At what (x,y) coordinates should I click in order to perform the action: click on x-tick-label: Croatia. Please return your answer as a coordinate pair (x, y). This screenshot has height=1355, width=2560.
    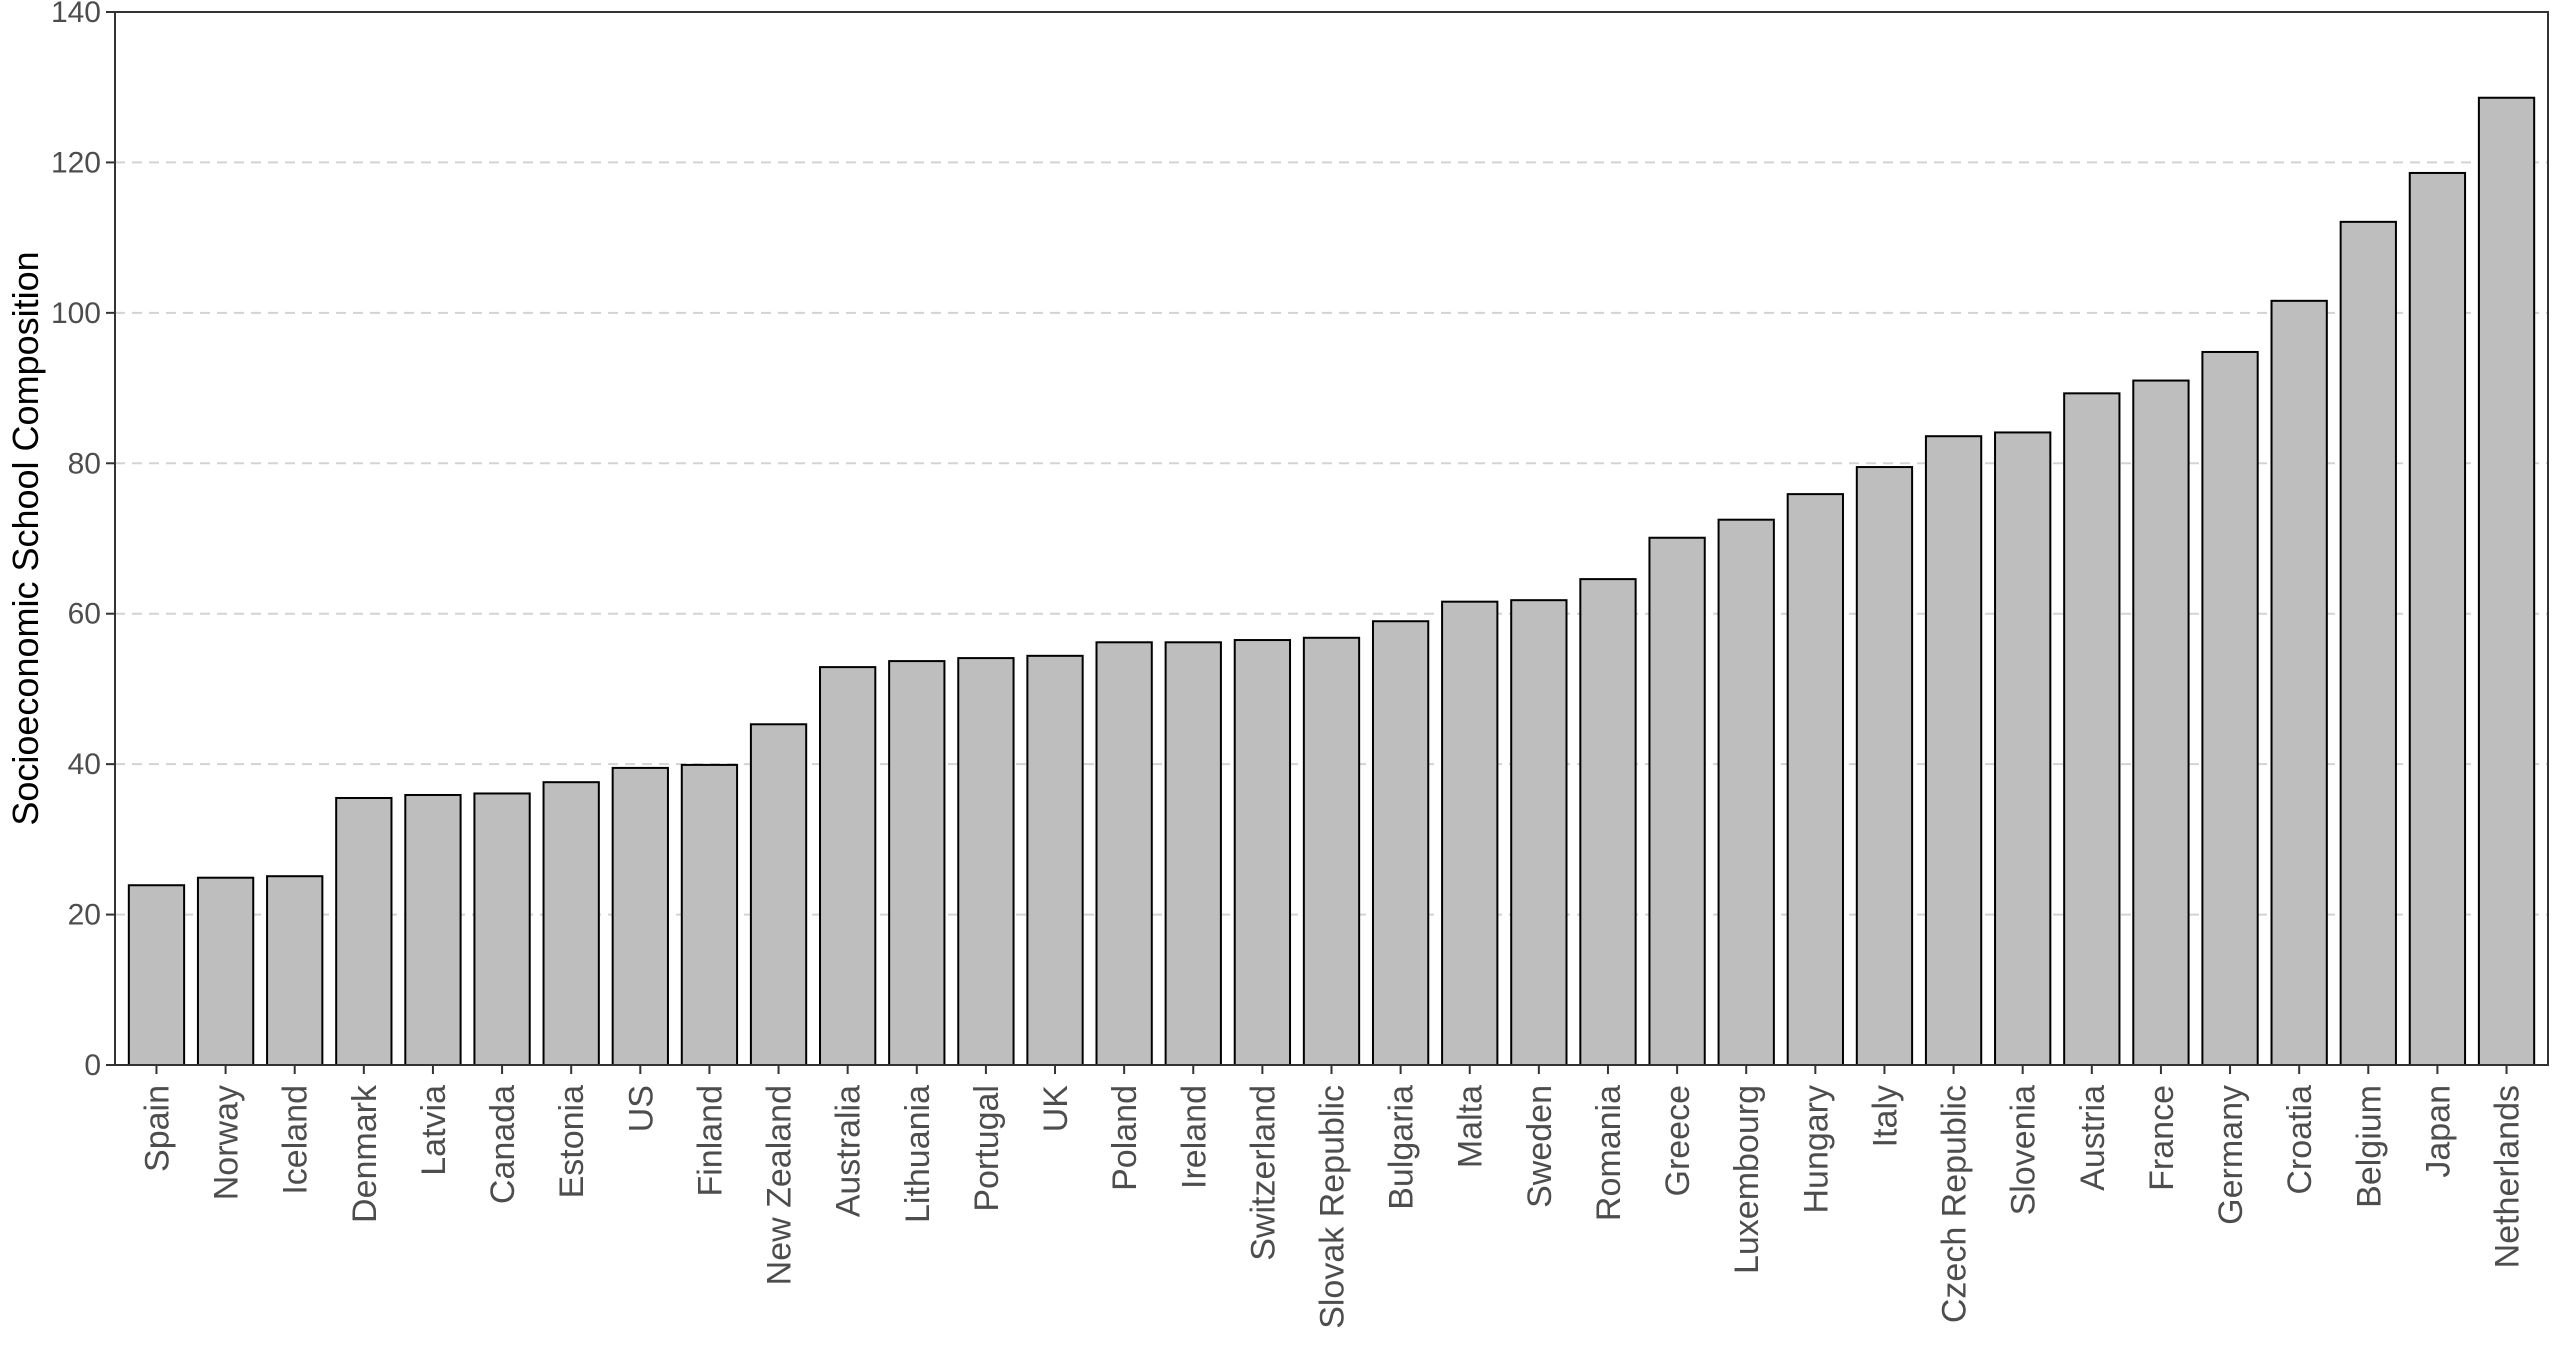
    Looking at the image, I should click on (2300, 1140).